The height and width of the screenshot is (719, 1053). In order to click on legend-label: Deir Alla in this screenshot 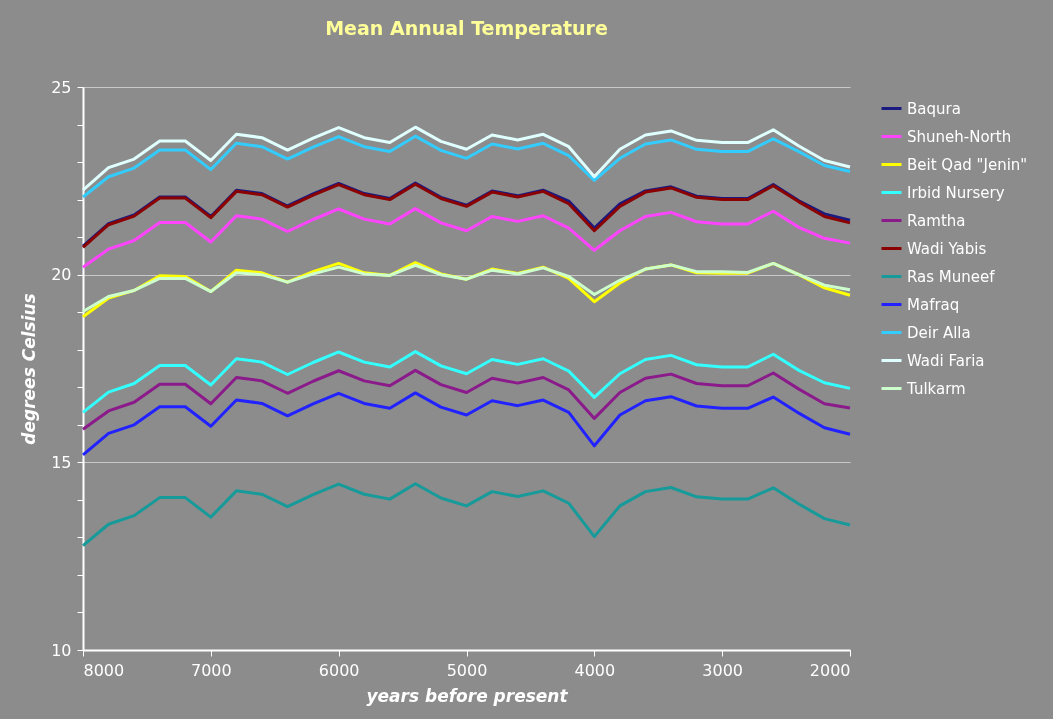, I will do `click(939, 332)`.